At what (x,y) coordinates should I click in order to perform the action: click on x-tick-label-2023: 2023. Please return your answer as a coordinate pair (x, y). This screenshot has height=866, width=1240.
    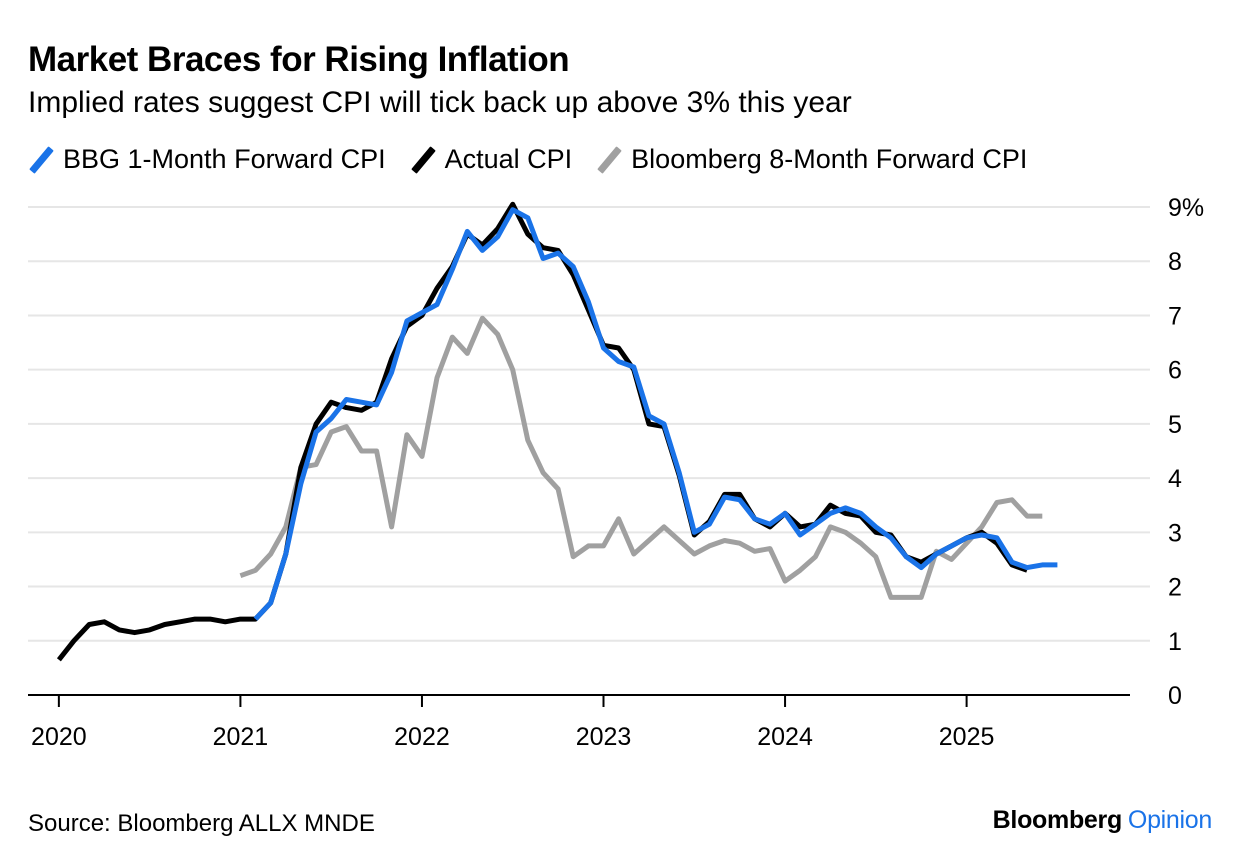
    Looking at the image, I should click on (604, 737).